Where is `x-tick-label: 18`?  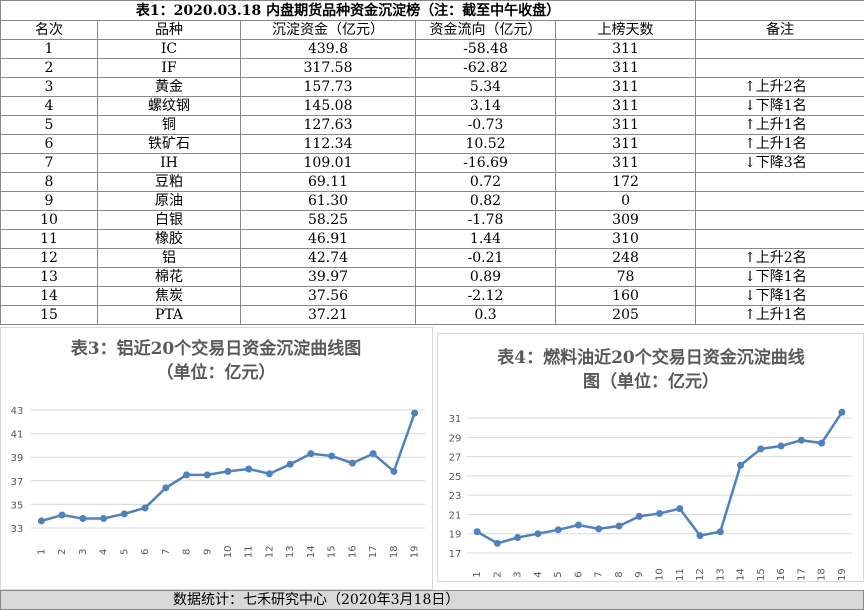 x-tick-label: 18 is located at coordinates (822, 574).